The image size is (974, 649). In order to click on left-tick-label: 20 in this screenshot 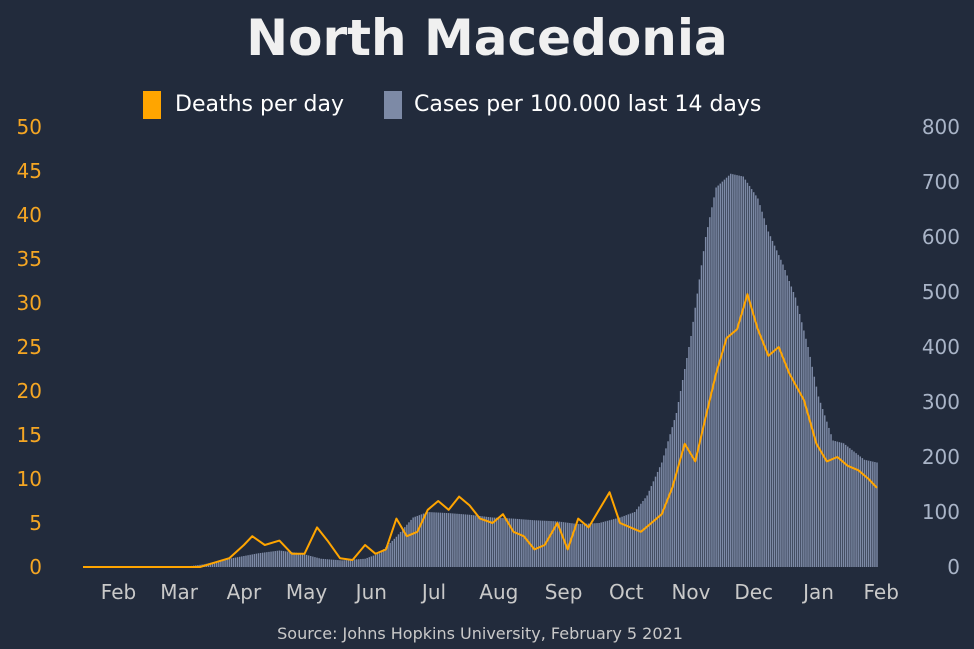, I will do `click(29, 391)`.